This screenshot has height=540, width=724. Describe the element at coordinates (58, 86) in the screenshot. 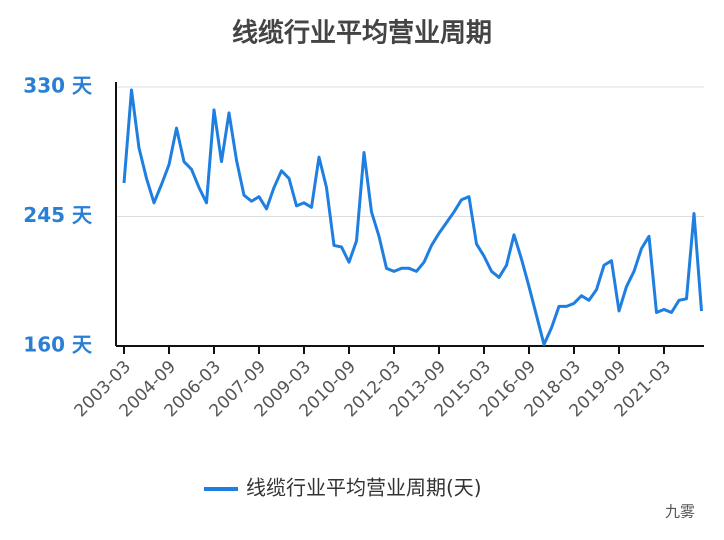

I see `y-tick-label: 330 天` at that location.